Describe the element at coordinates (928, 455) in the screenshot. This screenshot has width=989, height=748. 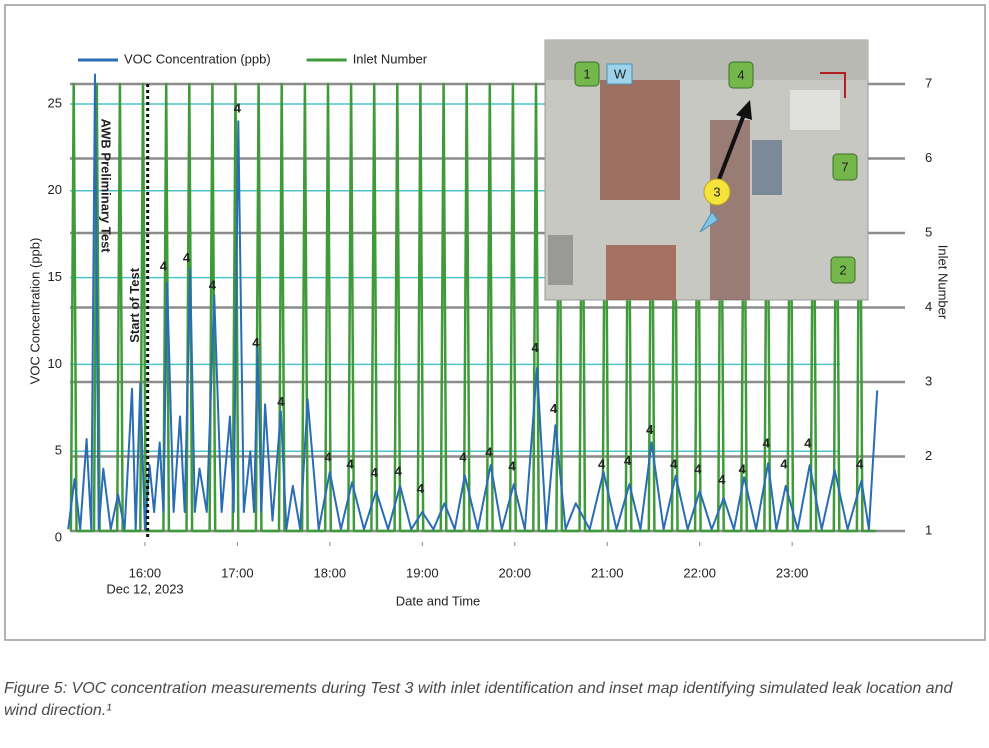
I see `y2-tick-label: 2` at that location.